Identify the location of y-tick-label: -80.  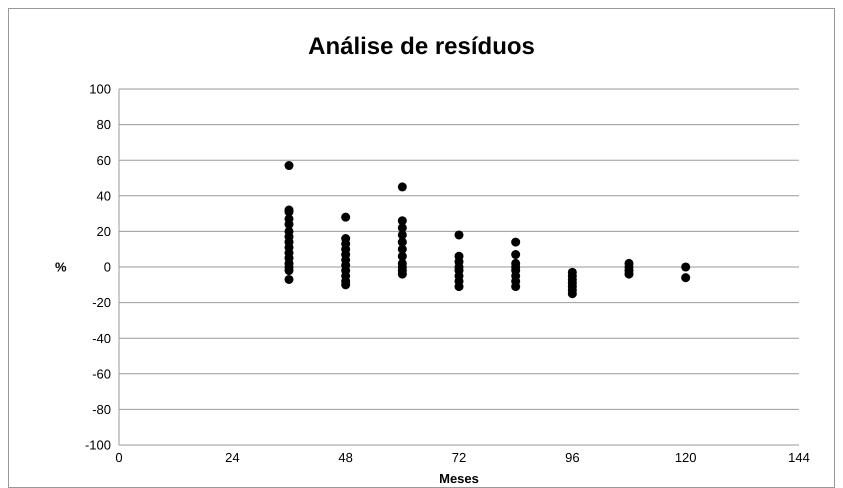
(101, 410).